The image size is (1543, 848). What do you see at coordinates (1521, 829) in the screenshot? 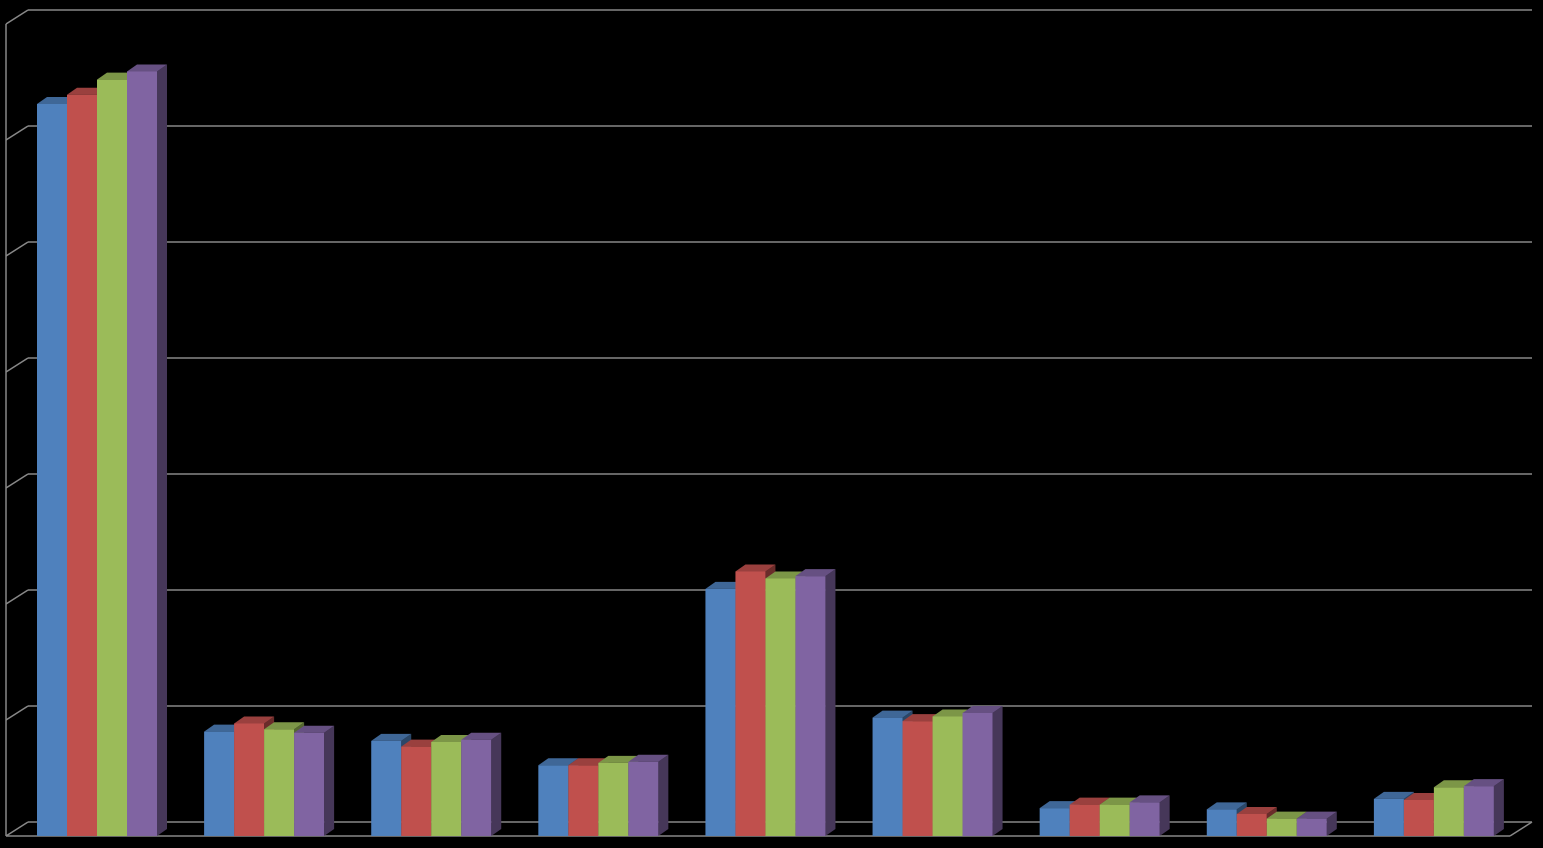
I see `floor-right-edge` at bounding box center [1521, 829].